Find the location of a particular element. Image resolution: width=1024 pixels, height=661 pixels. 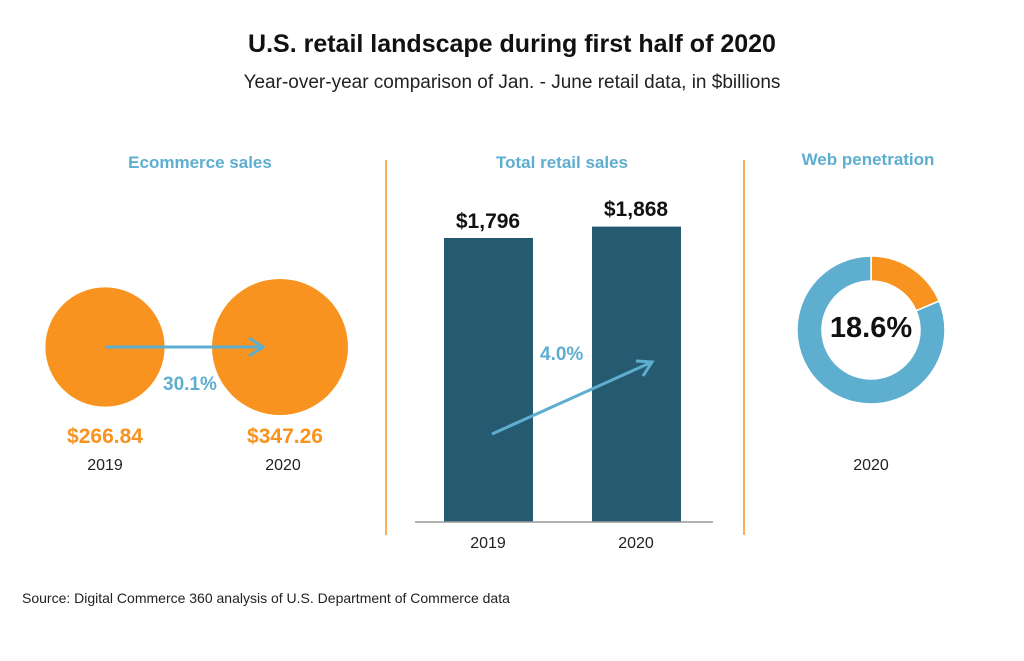

ecommerce-year-2019: 2019 is located at coordinates (105, 465).